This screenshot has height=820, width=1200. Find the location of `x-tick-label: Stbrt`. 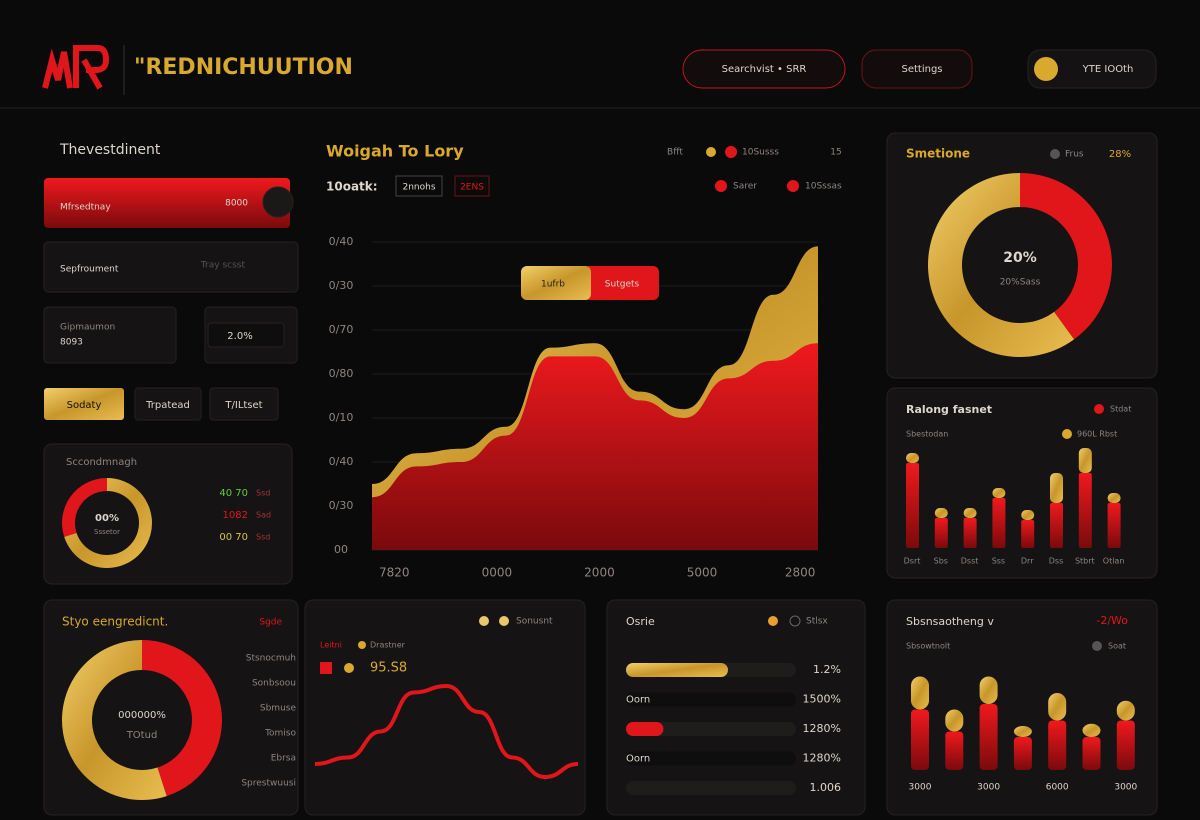

x-tick-label: Stbrt is located at coordinates (1085, 561).